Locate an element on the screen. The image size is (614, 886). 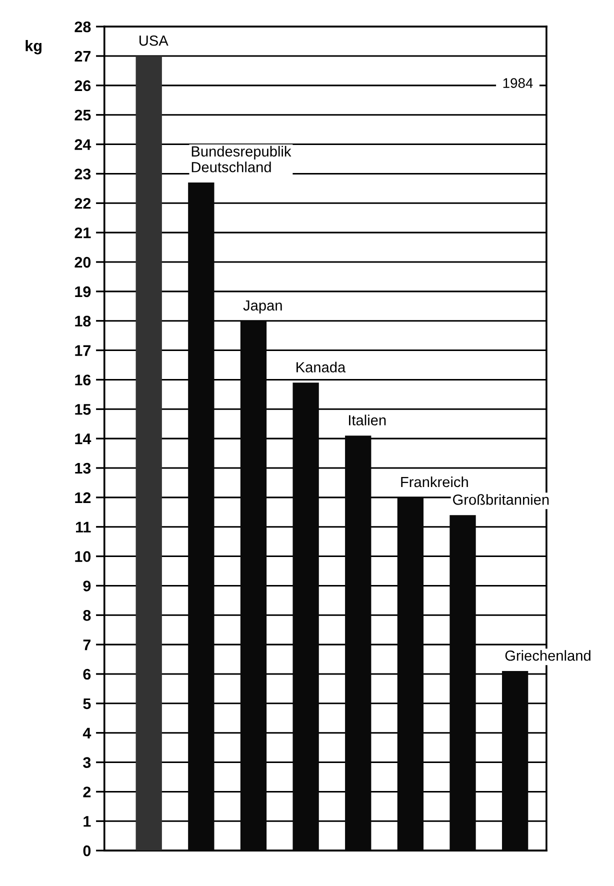
series-label: USA is located at coordinates (154, 40).